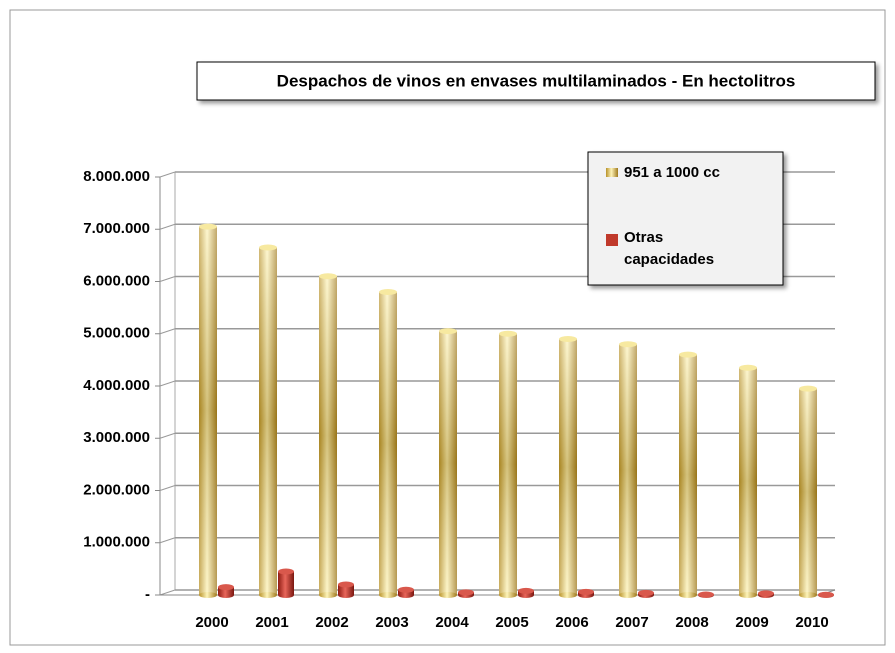  I want to click on y-tick-label: 7.000.000, so click(116, 228).